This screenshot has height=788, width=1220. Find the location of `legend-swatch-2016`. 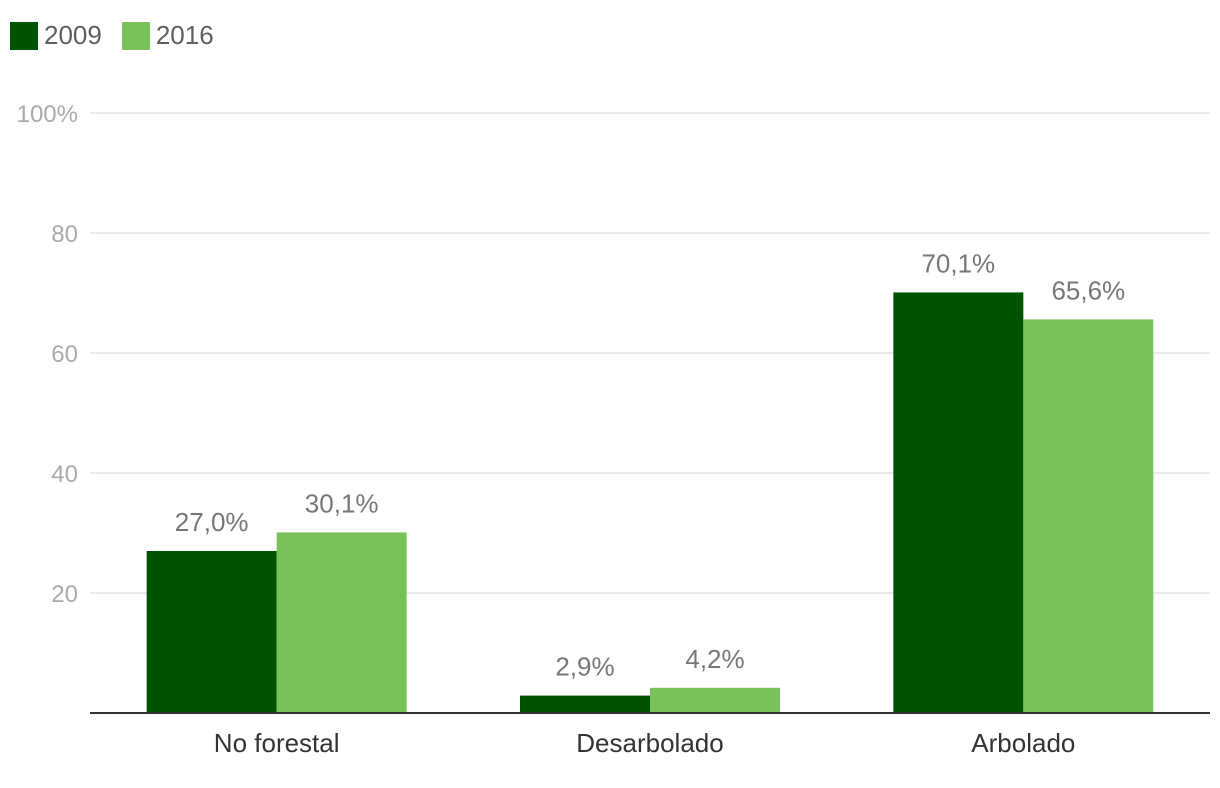

legend-swatch-2016 is located at coordinates (135, 35).